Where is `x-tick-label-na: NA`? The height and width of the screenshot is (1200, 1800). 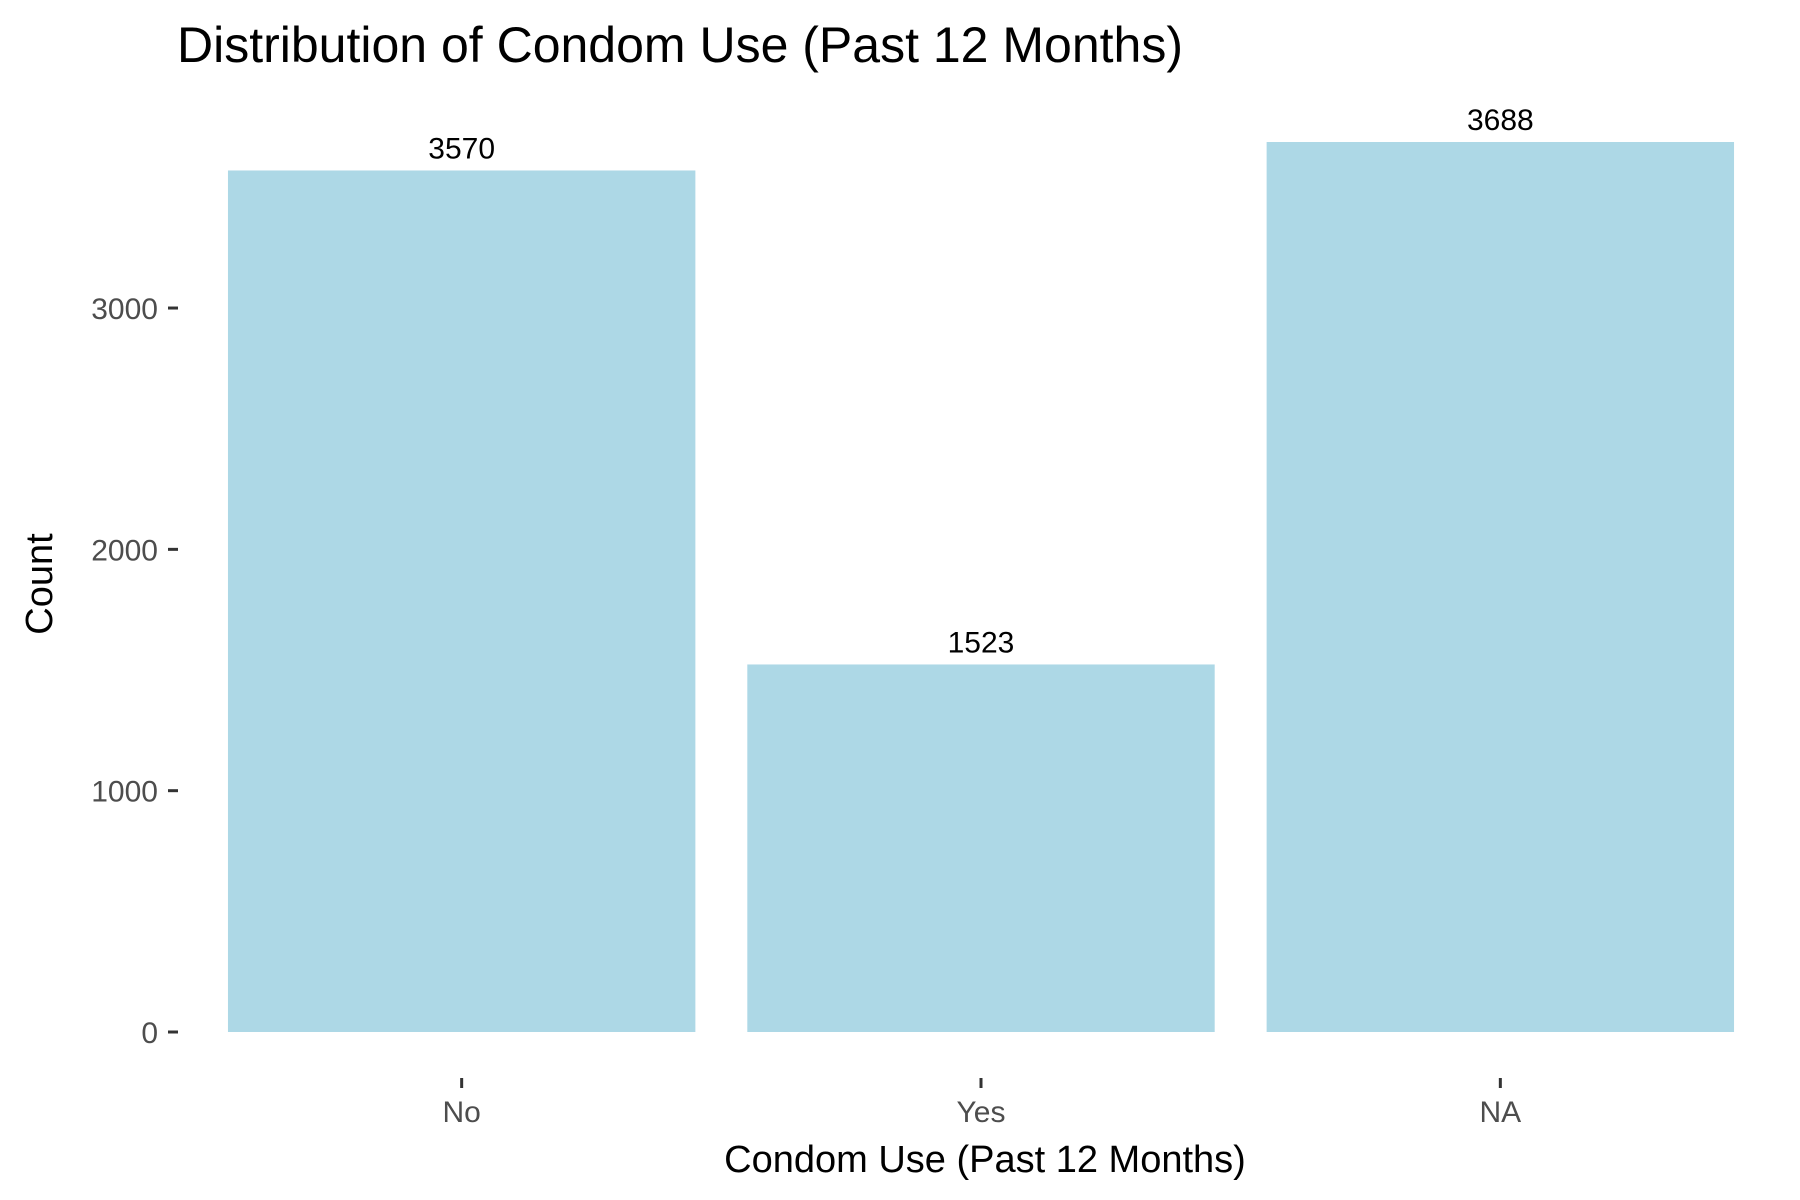 x-tick-label-na: NA is located at coordinates (1500, 1112).